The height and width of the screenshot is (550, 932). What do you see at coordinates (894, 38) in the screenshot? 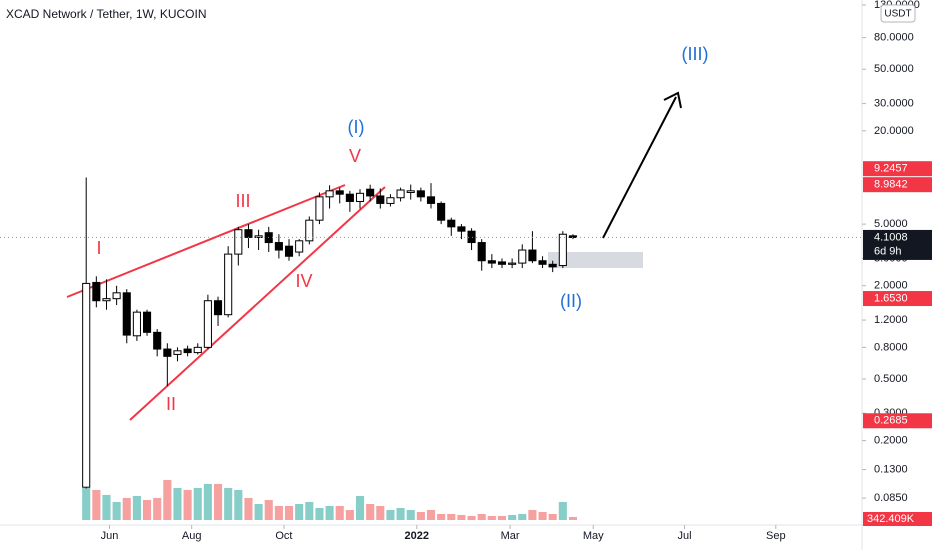
I see `y-tick-label: 80.0000` at bounding box center [894, 38].